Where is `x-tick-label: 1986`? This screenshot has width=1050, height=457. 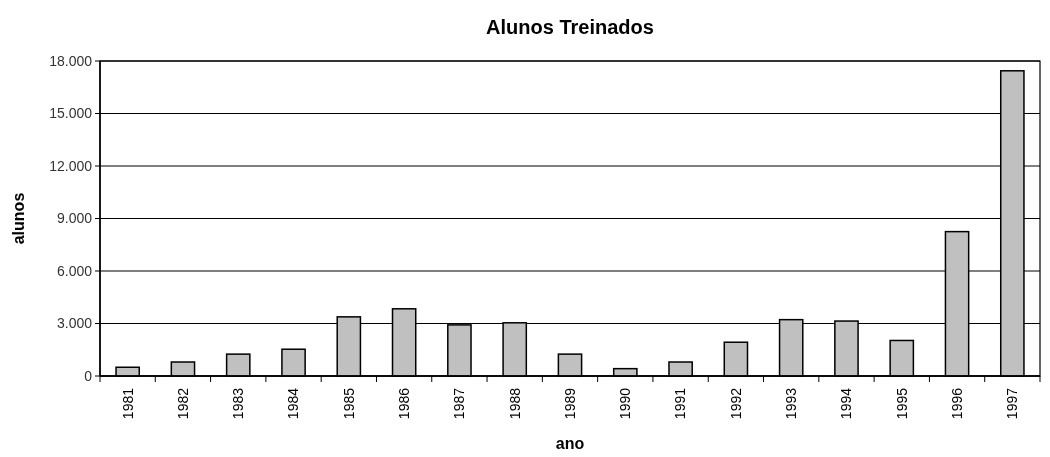 x-tick-label: 1986 is located at coordinates (404, 403).